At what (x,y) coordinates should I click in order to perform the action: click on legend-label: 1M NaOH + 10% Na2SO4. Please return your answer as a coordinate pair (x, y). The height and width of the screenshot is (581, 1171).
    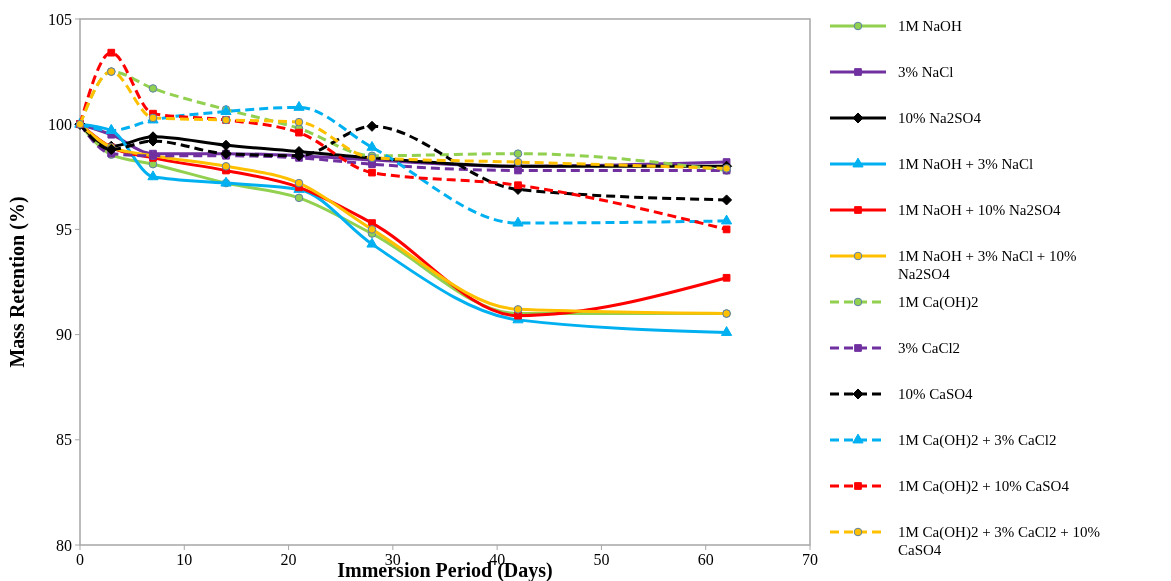
    Looking at the image, I should click on (980, 210).